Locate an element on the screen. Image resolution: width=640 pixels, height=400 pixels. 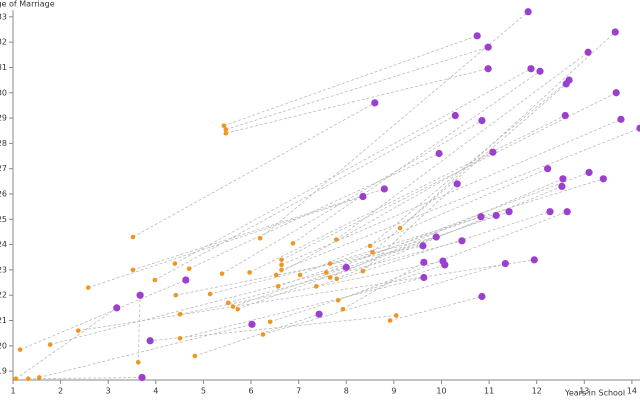
x-tick-label: 2 is located at coordinates (60, 391).